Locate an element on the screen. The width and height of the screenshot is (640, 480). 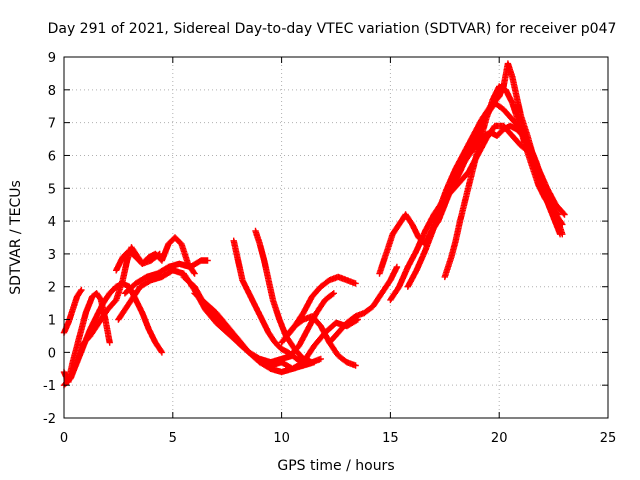
y-tick-label: 0 is located at coordinates (52, 353).